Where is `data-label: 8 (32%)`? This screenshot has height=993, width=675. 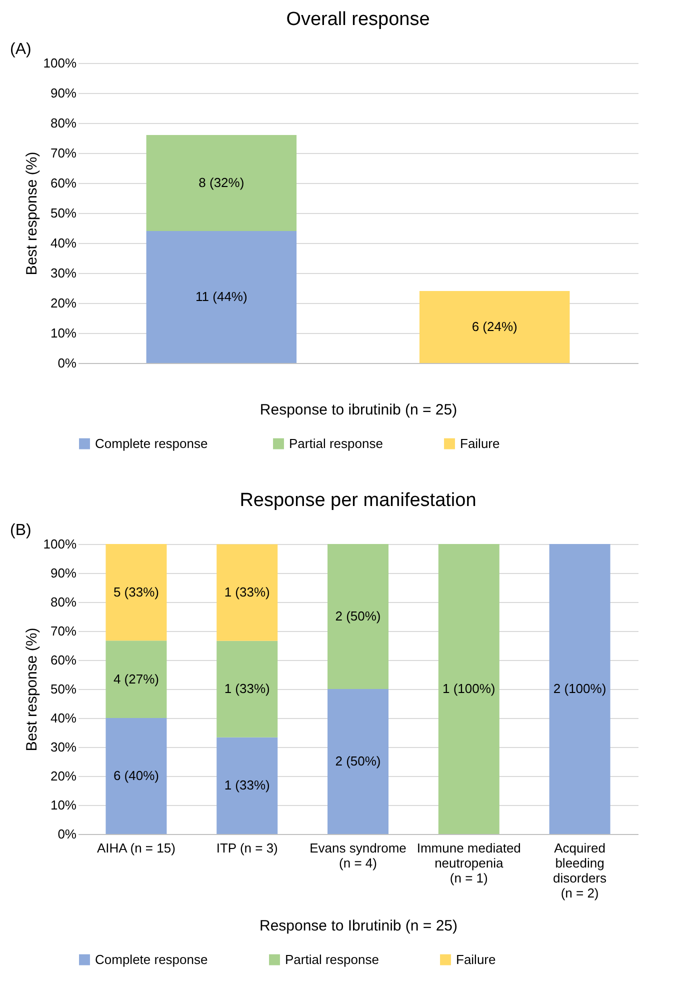
data-label: 8 (32%) is located at coordinates (221, 182).